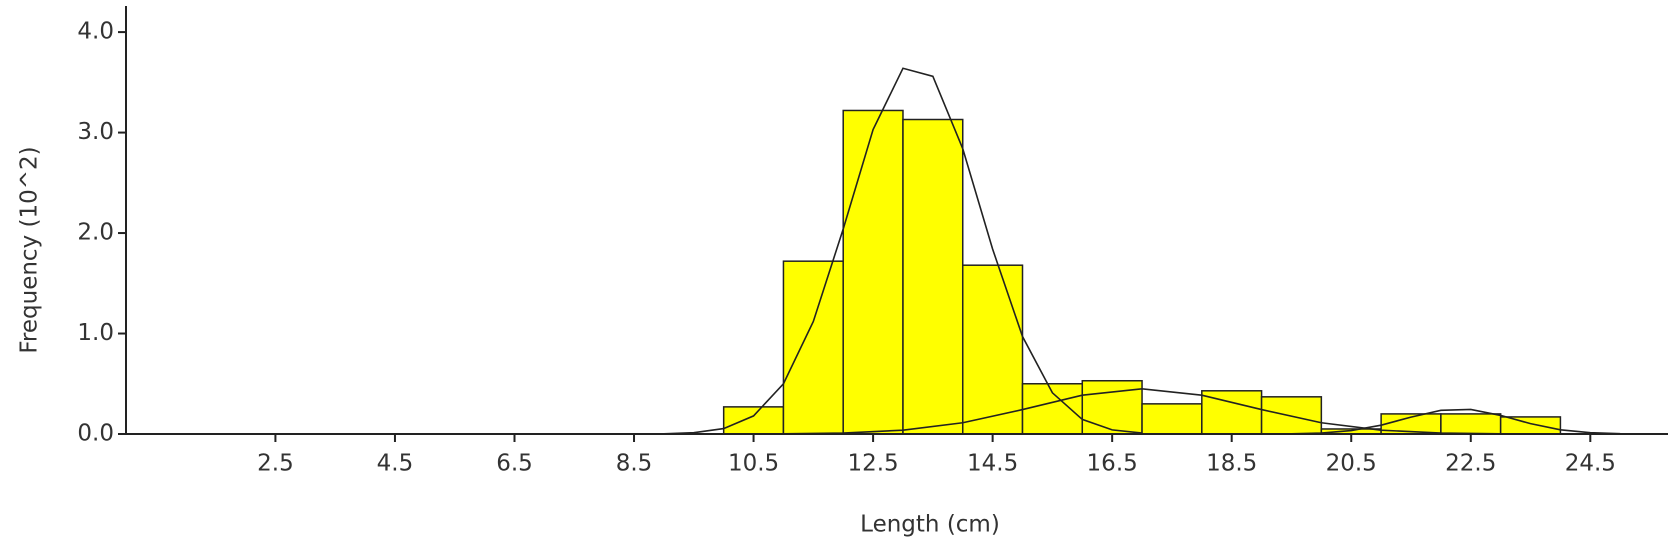 Image resolution: width=1670 pixels, height=546 pixels. What do you see at coordinates (95, 333) in the screenshot?
I see `y-tick-label: 1.0` at bounding box center [95, 333].